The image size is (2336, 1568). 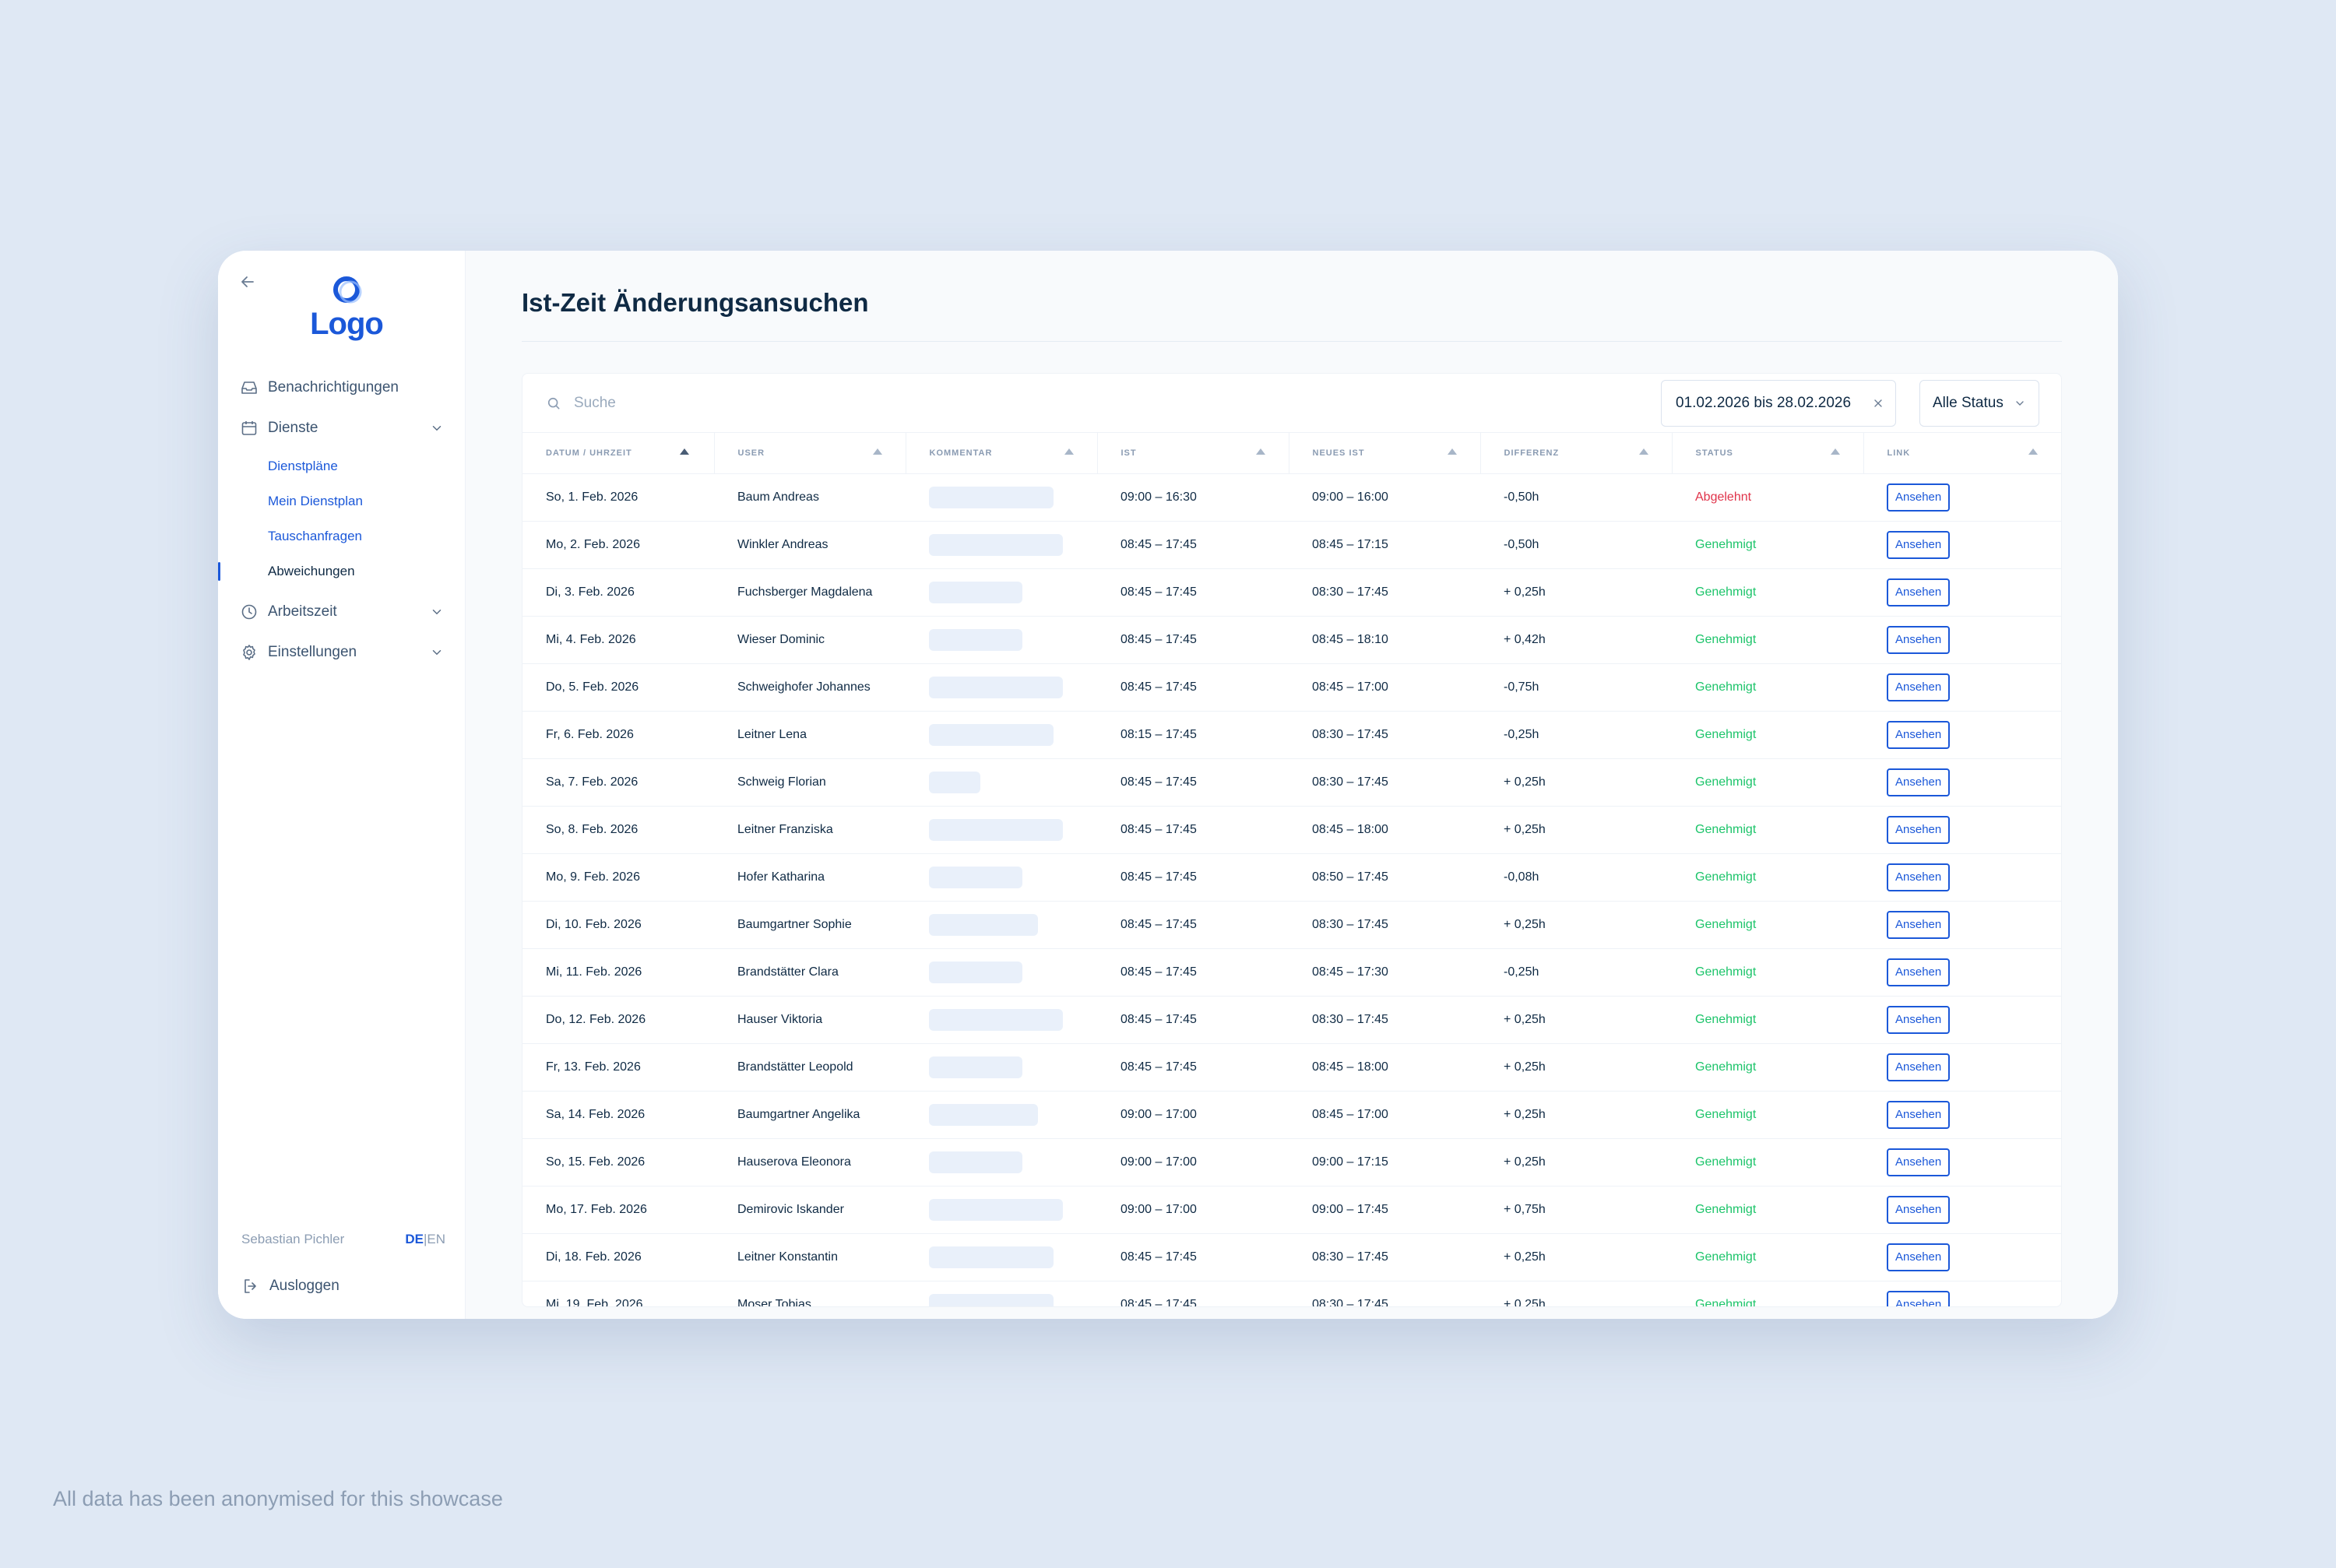 What do you see at coordinates (1350, 1209) in the screenshot?
I see `cell-neues-ist: 09:00 – 17:45` at bounding box center [1350, 1209].